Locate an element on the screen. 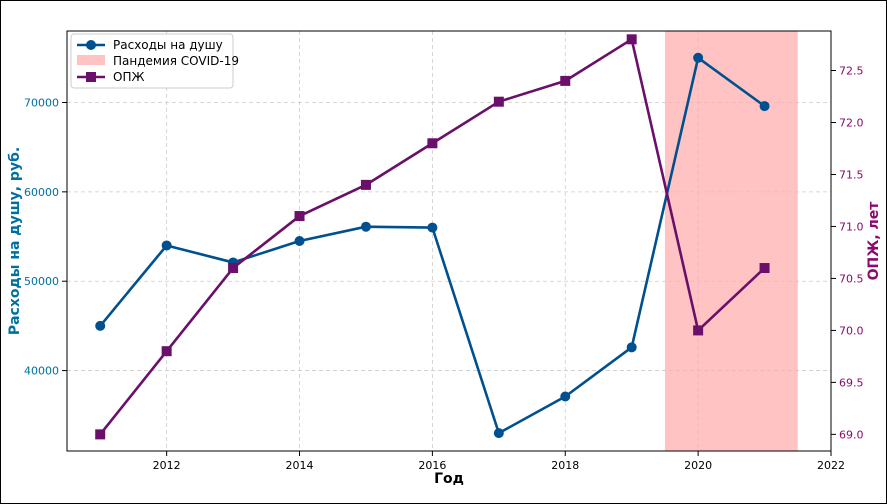 The image size is (887, 504). y-left-axis-ticks: 40000 50000 60000 70000 is located at coordinates (45, 237).